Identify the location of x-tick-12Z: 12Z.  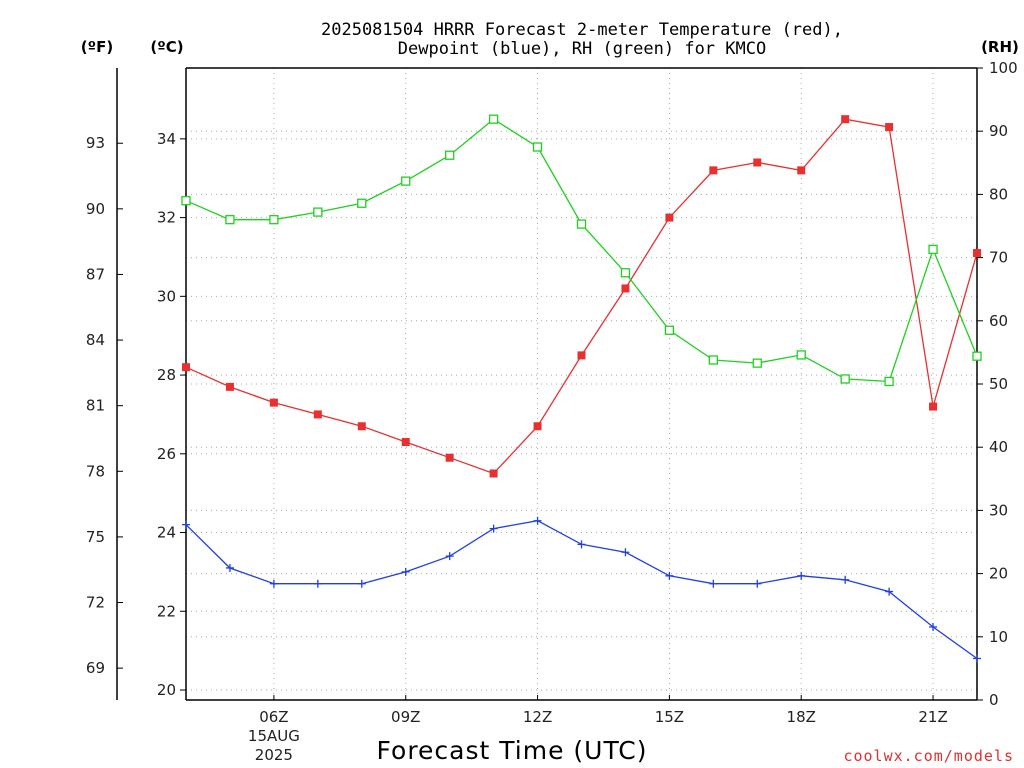
(537, 717).